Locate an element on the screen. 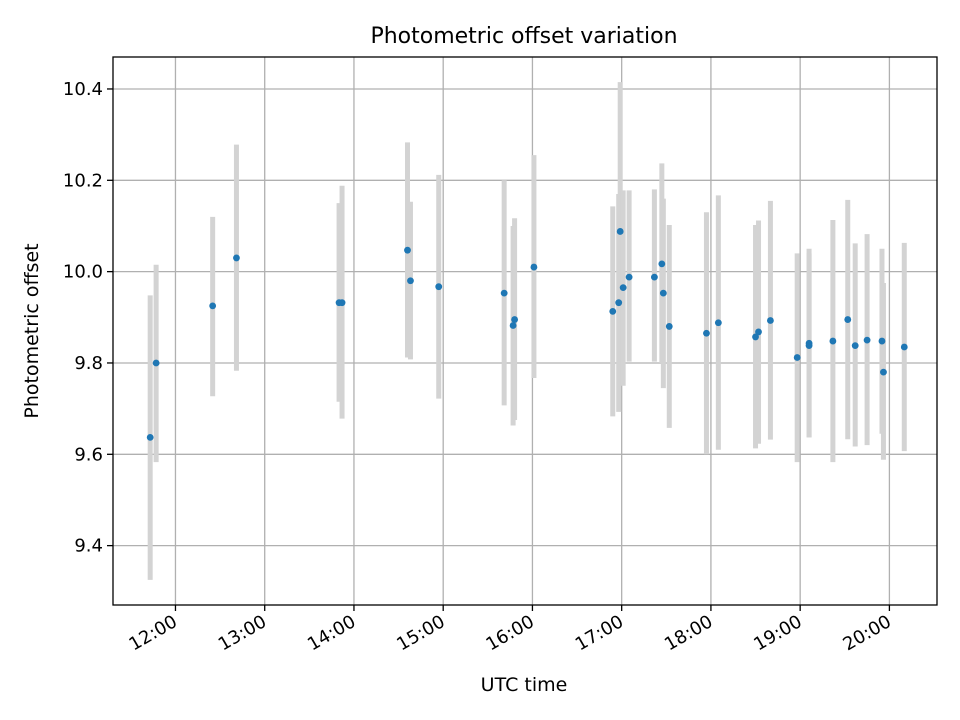 This screenshot has width=960, height=720. y-tick-label: 9.4 is located at coordinates (88, 546).